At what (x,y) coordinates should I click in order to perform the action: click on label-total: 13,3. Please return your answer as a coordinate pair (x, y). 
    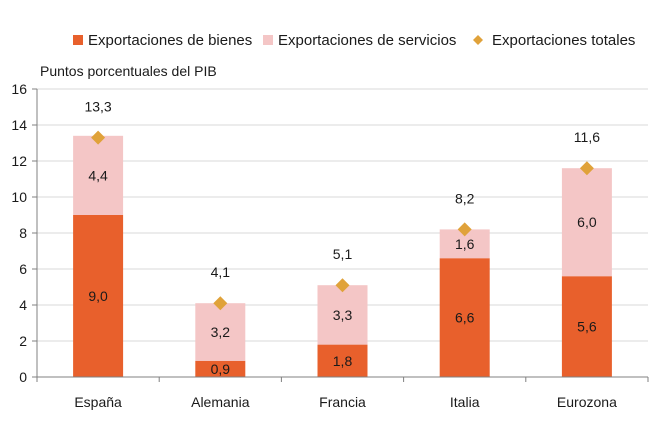
    Looking at the image, I should click on (97, 107).